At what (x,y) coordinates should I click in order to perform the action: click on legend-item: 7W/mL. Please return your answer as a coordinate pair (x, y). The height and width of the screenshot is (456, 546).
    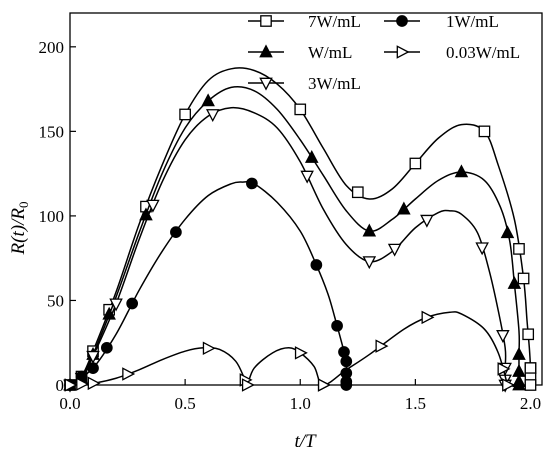
    Looking at the image, I should click on (304, 21).